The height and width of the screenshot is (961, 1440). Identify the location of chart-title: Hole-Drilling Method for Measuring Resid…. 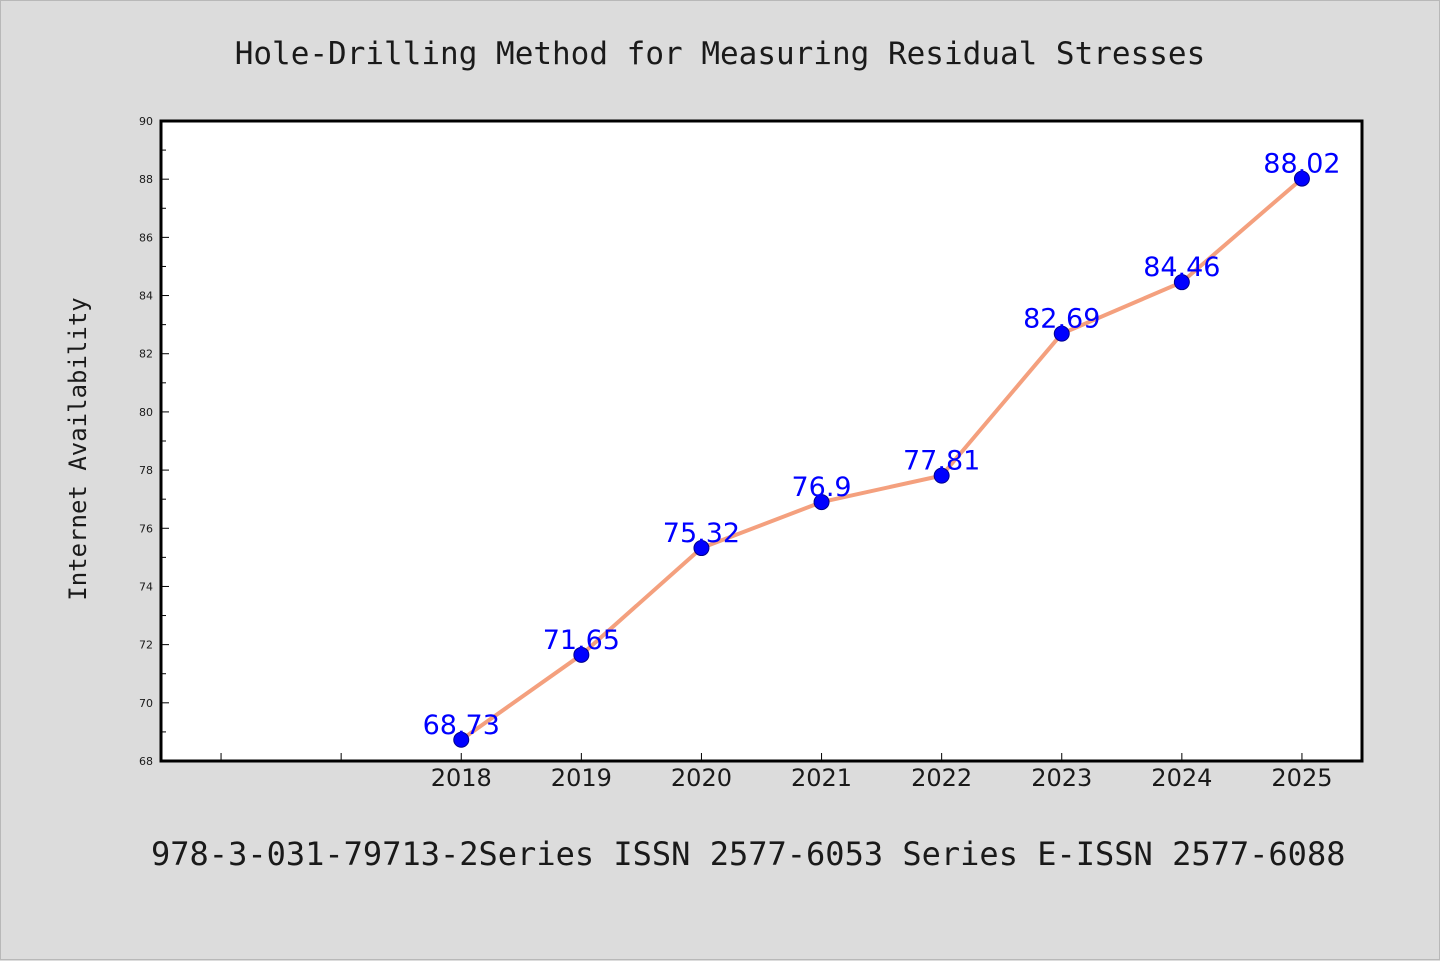
(720, 54).